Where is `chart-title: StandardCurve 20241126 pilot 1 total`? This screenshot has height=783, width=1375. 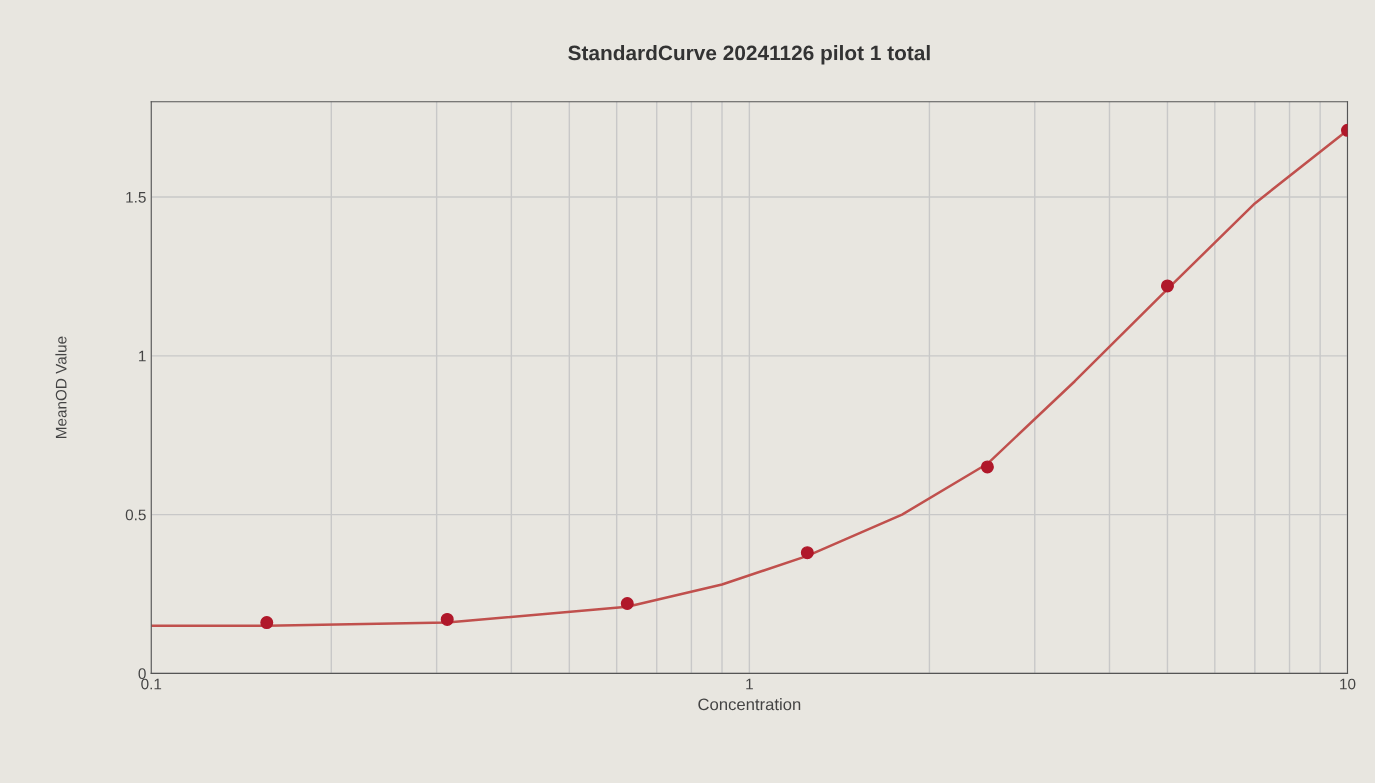
chart-title: StandardCurve 20241126 pilot 1 total is located at coordinates (749, 55).